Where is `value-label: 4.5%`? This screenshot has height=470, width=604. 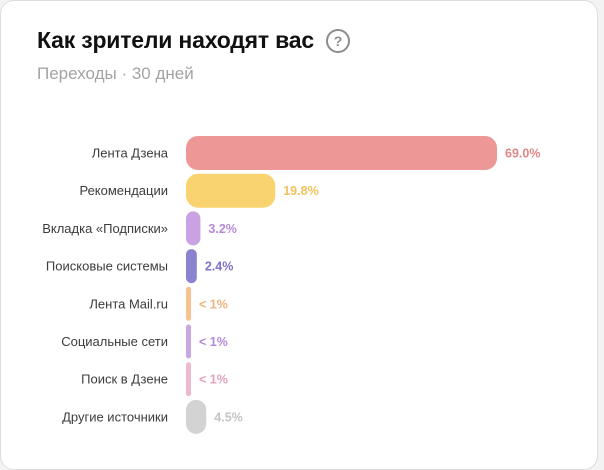 value-label: 4.5% is located at coordinates (228, 417).